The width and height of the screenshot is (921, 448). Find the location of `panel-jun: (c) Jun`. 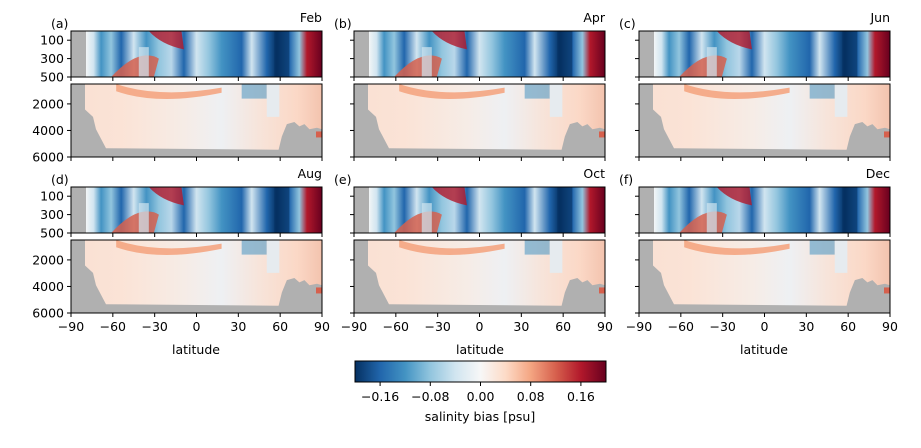

panel-jun: (c) Jun is located at coordinates (755, 85).